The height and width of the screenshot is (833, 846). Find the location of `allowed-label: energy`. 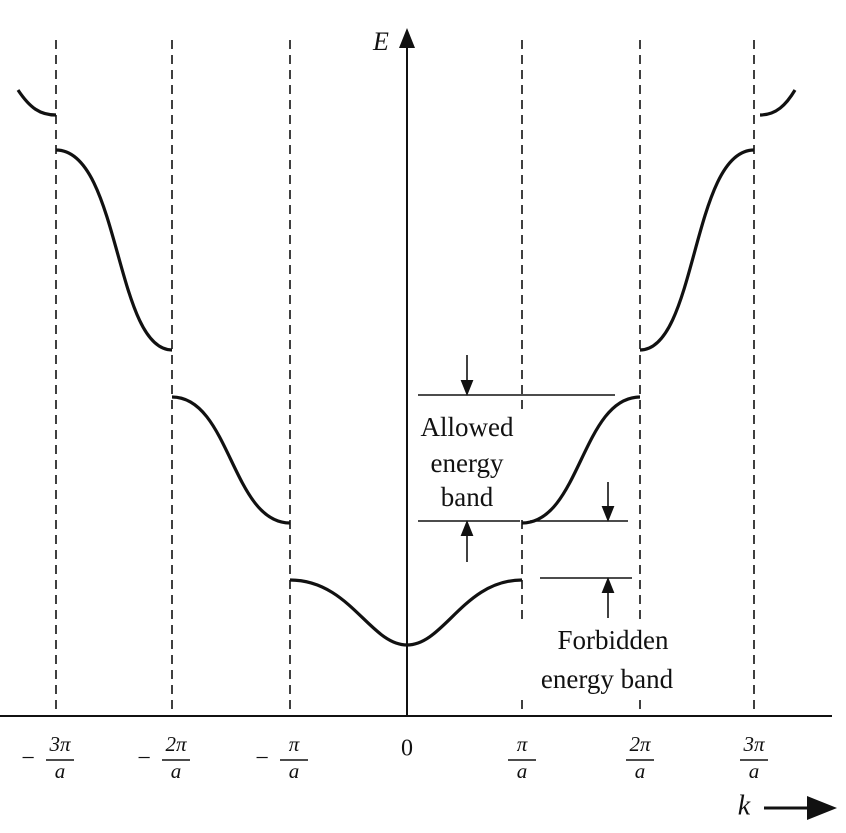

allowed-label: energy is located at coordinates (467, 463).